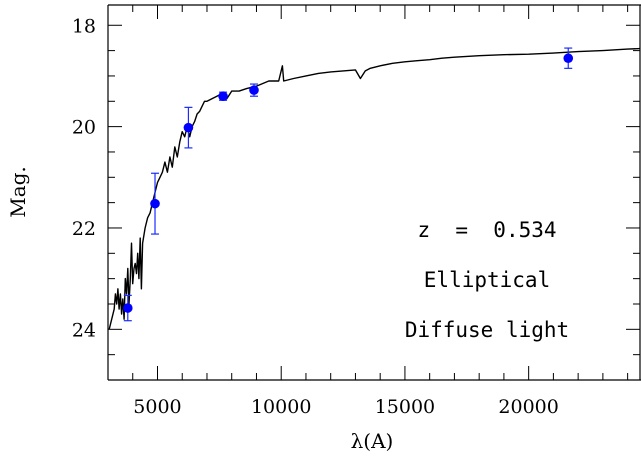 The image size is (641, 463). Describe the element at coordinates (84, 178) in the screenshot. I see `y-tick-labels: 18 20 22 24` at that location.